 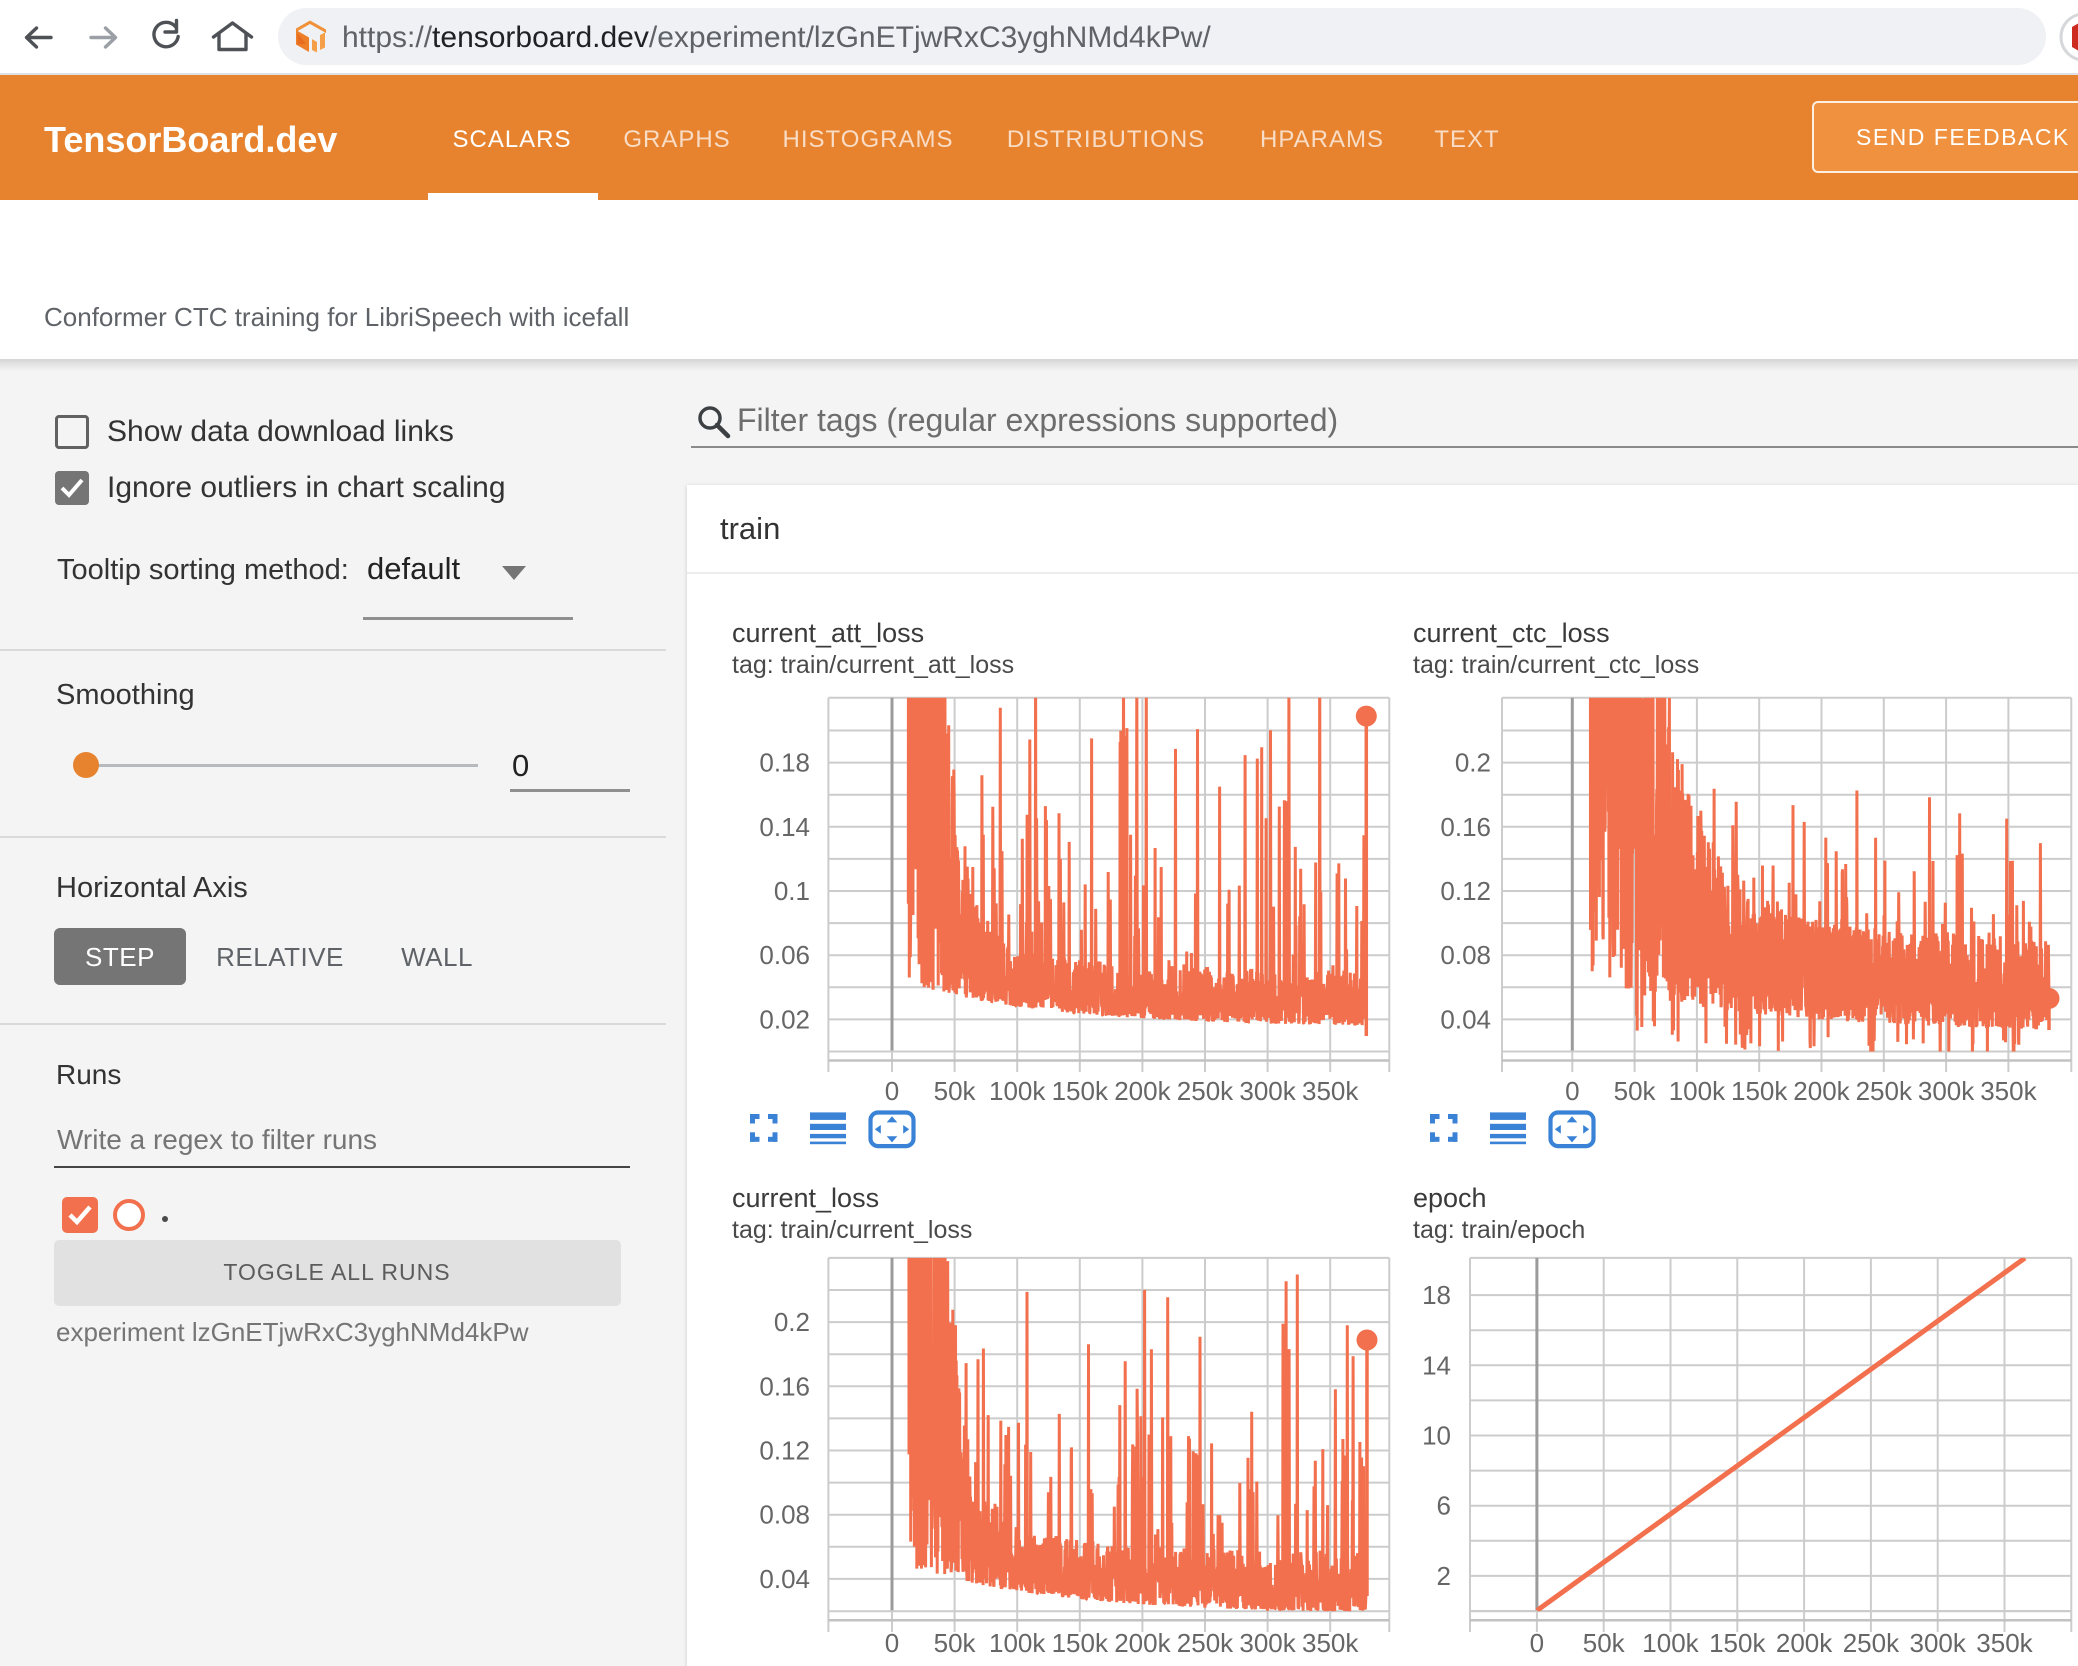 What do you see at coordinates (784, 827) in the screenshot?
I see `svg-text: 0.14` at bounding box center [784, 827].